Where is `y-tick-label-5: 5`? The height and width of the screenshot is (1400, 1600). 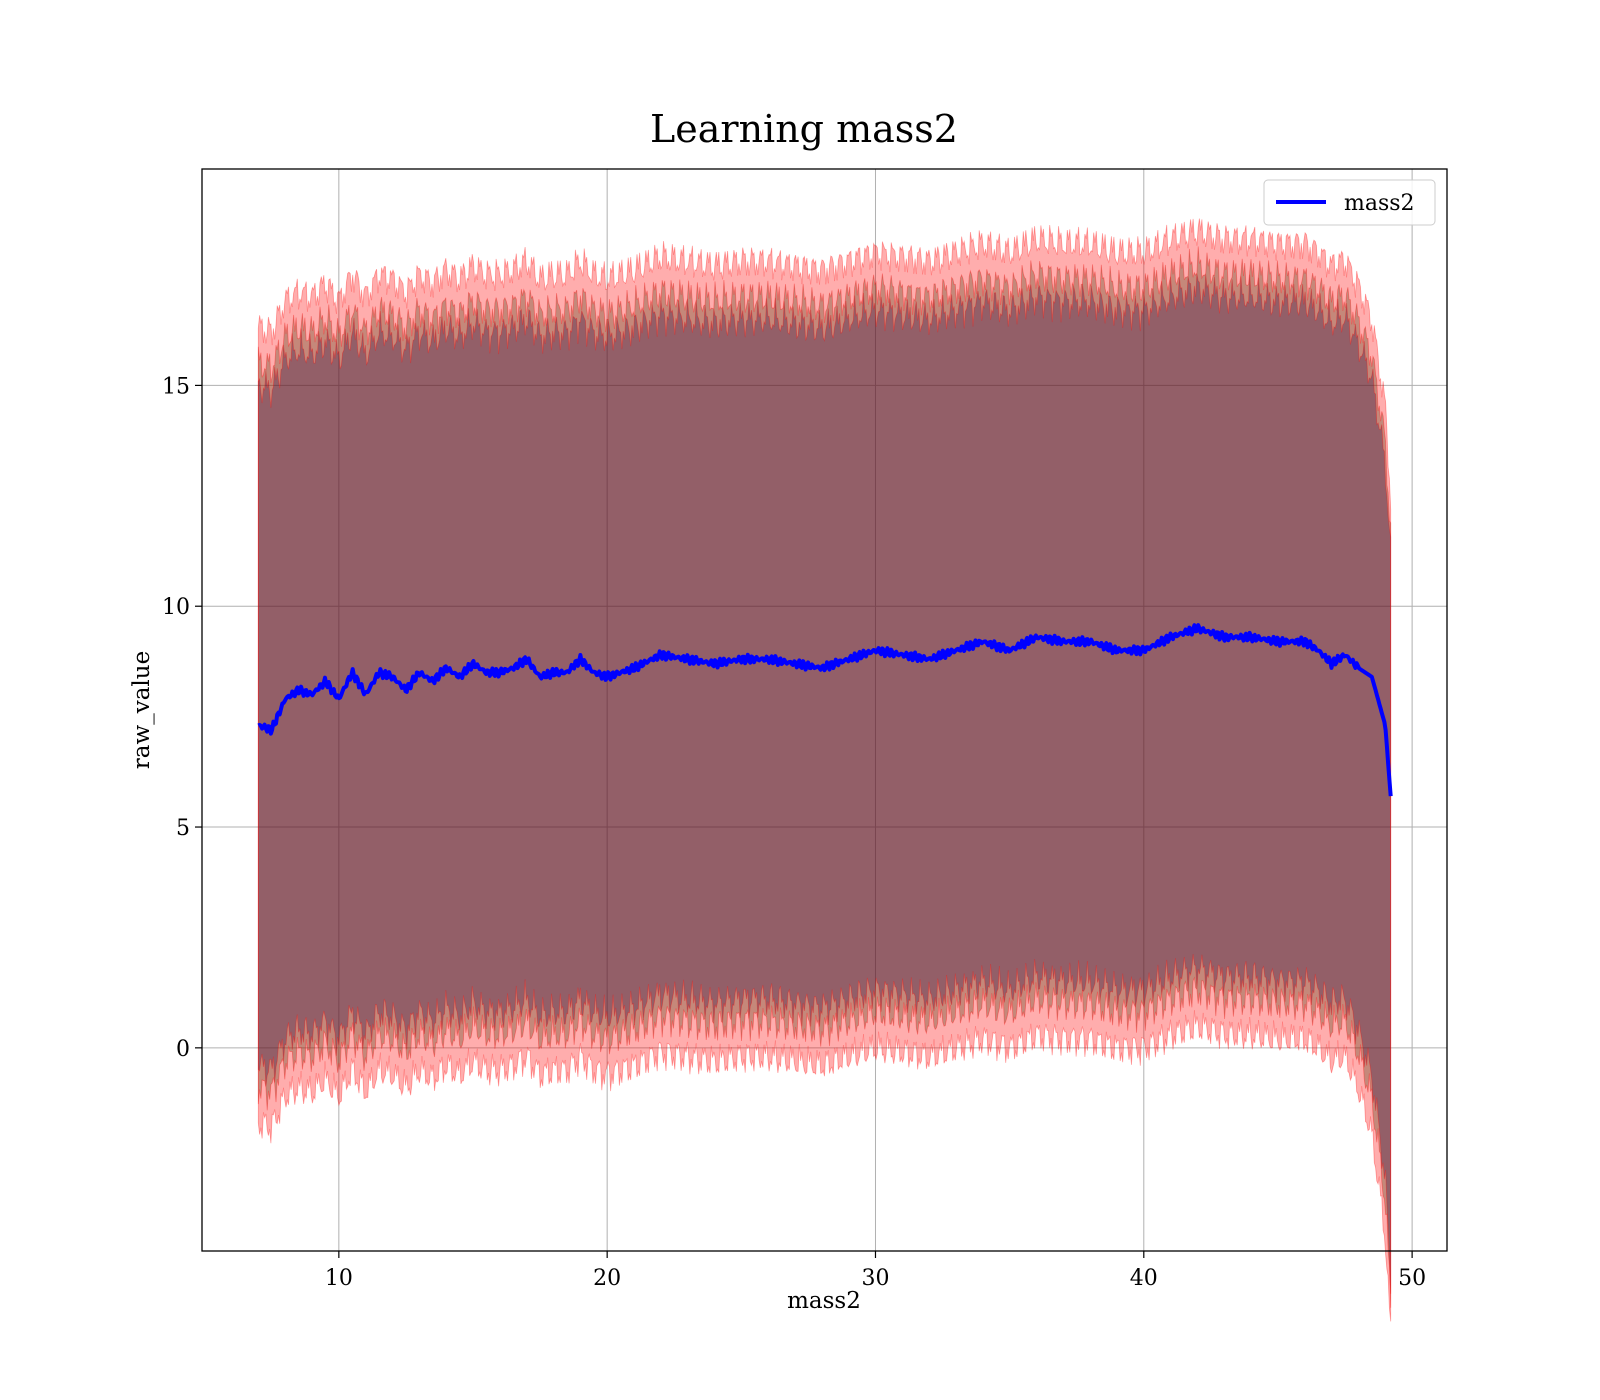
y-tick-label-5: 5 is located at coordinates (183, 828).